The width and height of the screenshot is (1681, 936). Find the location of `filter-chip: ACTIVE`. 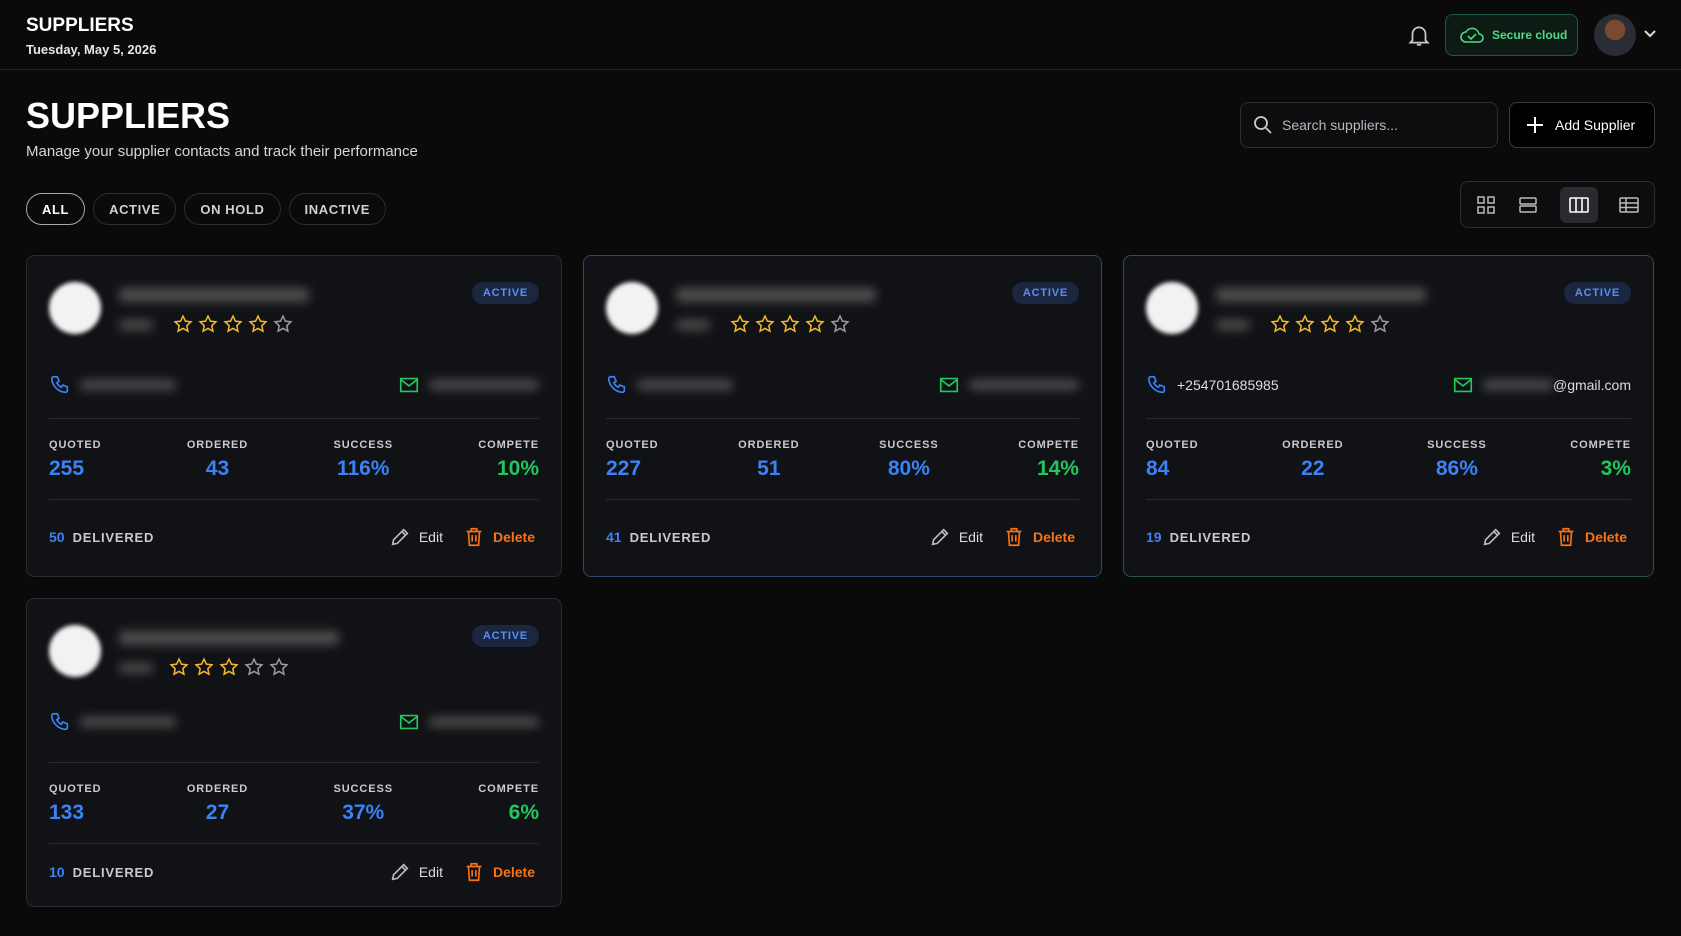

filter-chip: ACTIVE is located at coordinates (135, 209).